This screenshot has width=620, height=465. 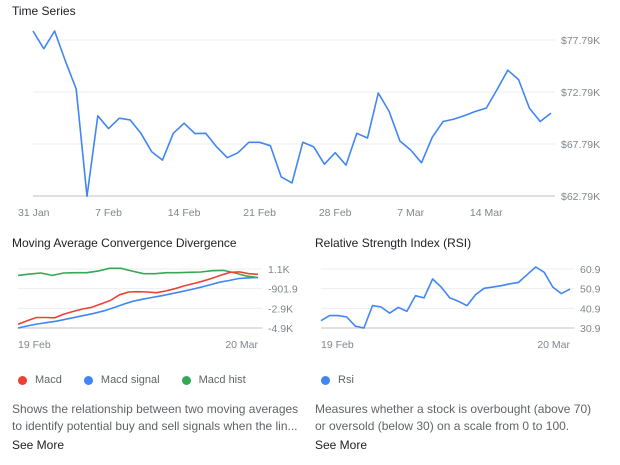 What do you see at coordinates (88, 380) in the screenshot?
I see `signal-legend-dot` at bounding box center [88, 380].